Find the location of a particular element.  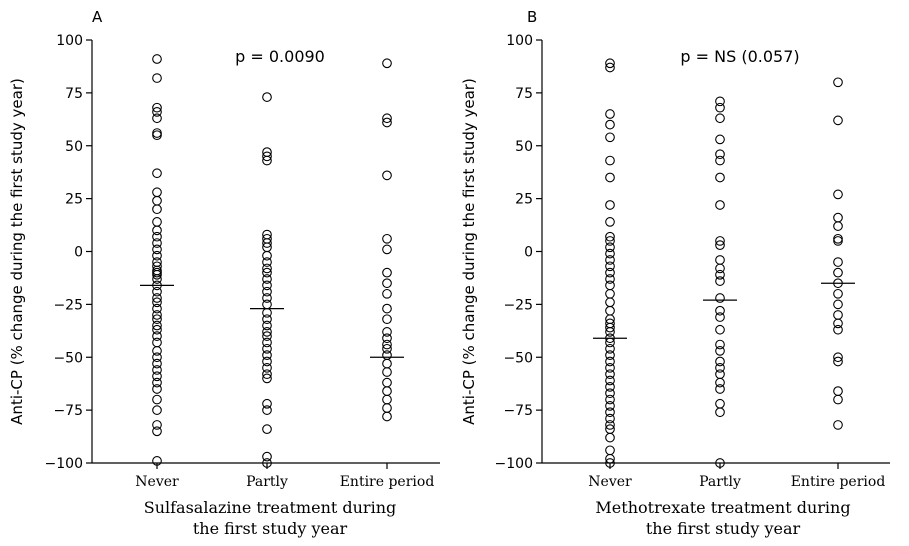

y-tick-label: 100 is located at coordinates (69, 41).